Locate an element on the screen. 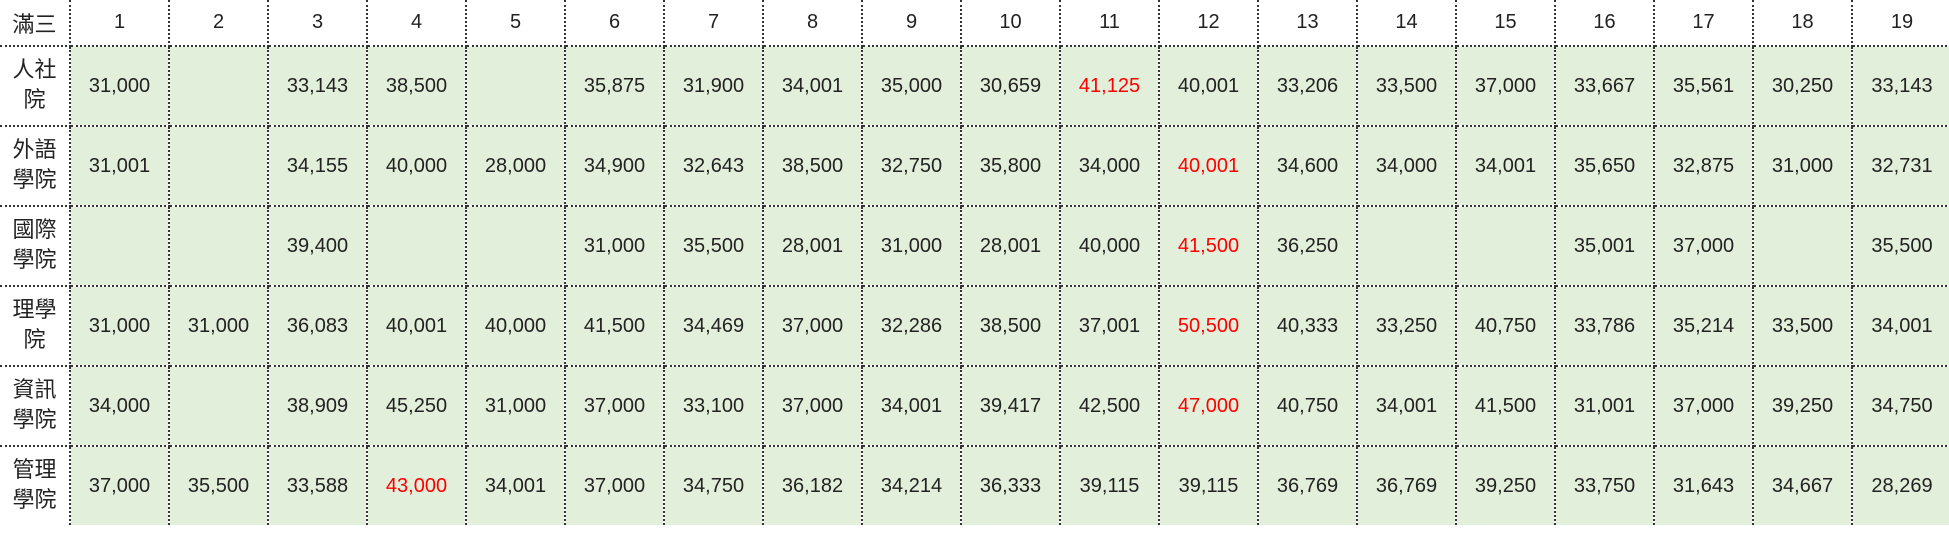 This screenshot has height=533, width=1949. value-cell: 35,800 is located at coordinates (1011, 166).